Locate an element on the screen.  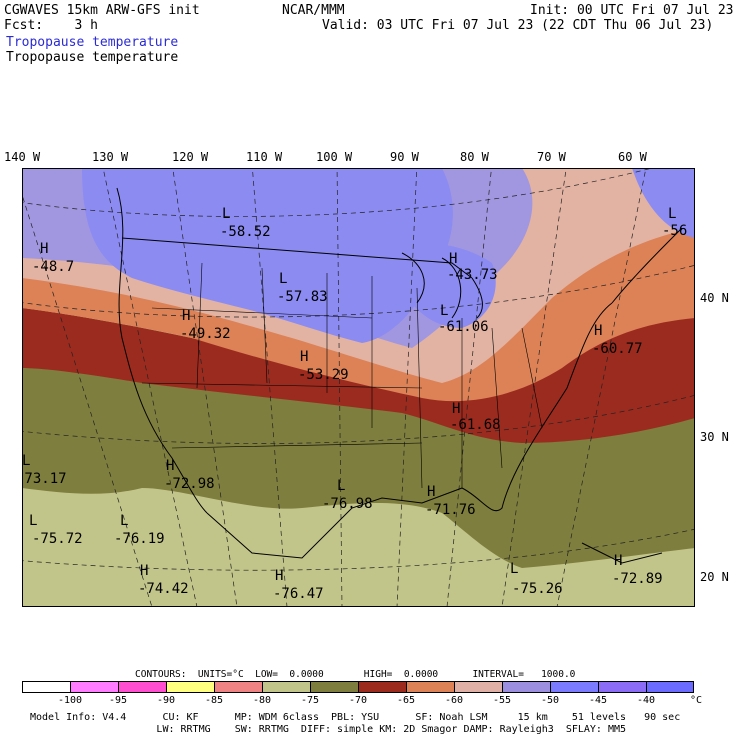
extremum-value: -53.29 is located at coordinates (323, 375).